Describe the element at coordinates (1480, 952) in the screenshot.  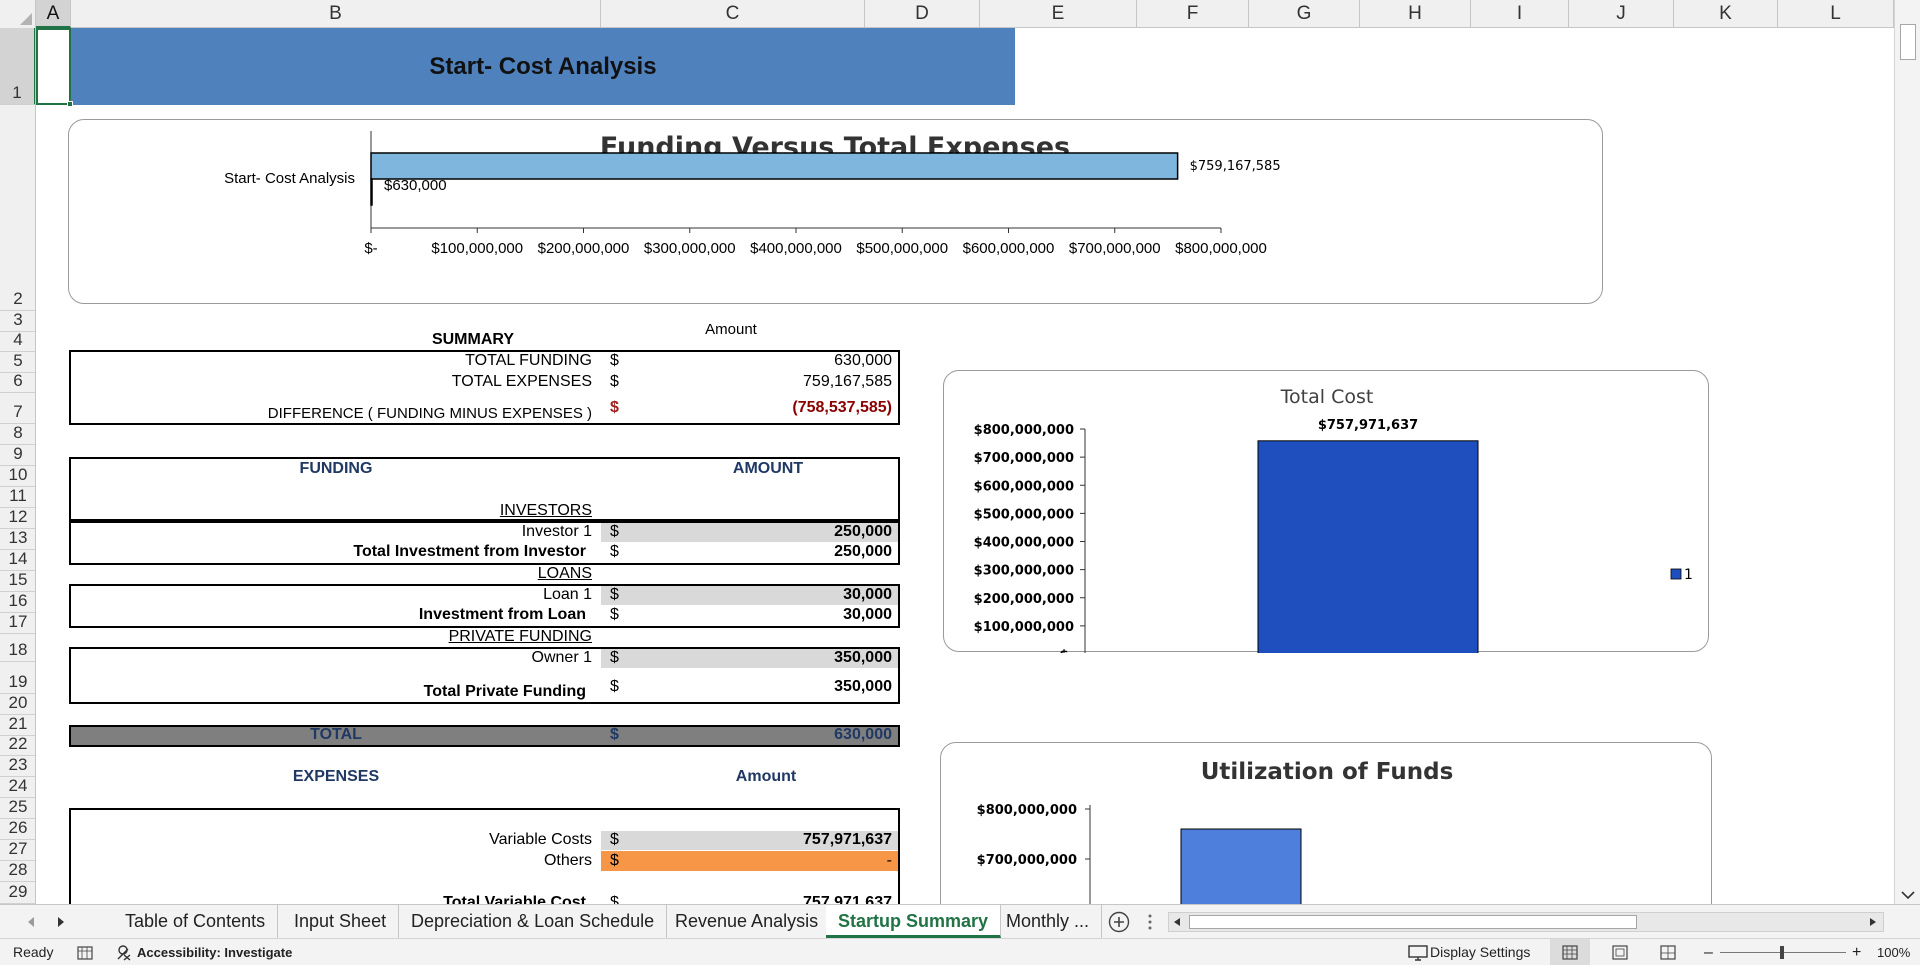
I see `display-settings: Display Settings` at that location.